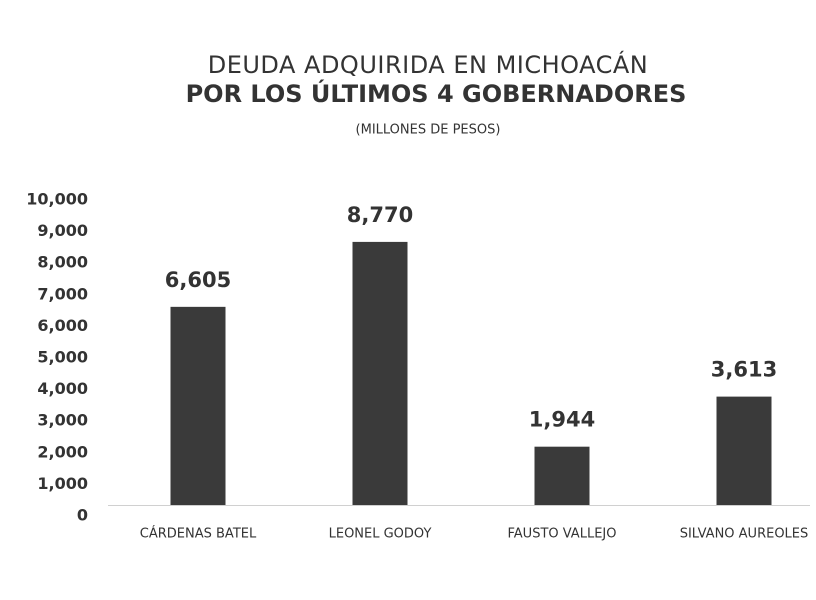  What do you see at coordinates (62, 357) in the screenshot?
I see `y-tick-label: 5,000` at bounding box center [62, 357].